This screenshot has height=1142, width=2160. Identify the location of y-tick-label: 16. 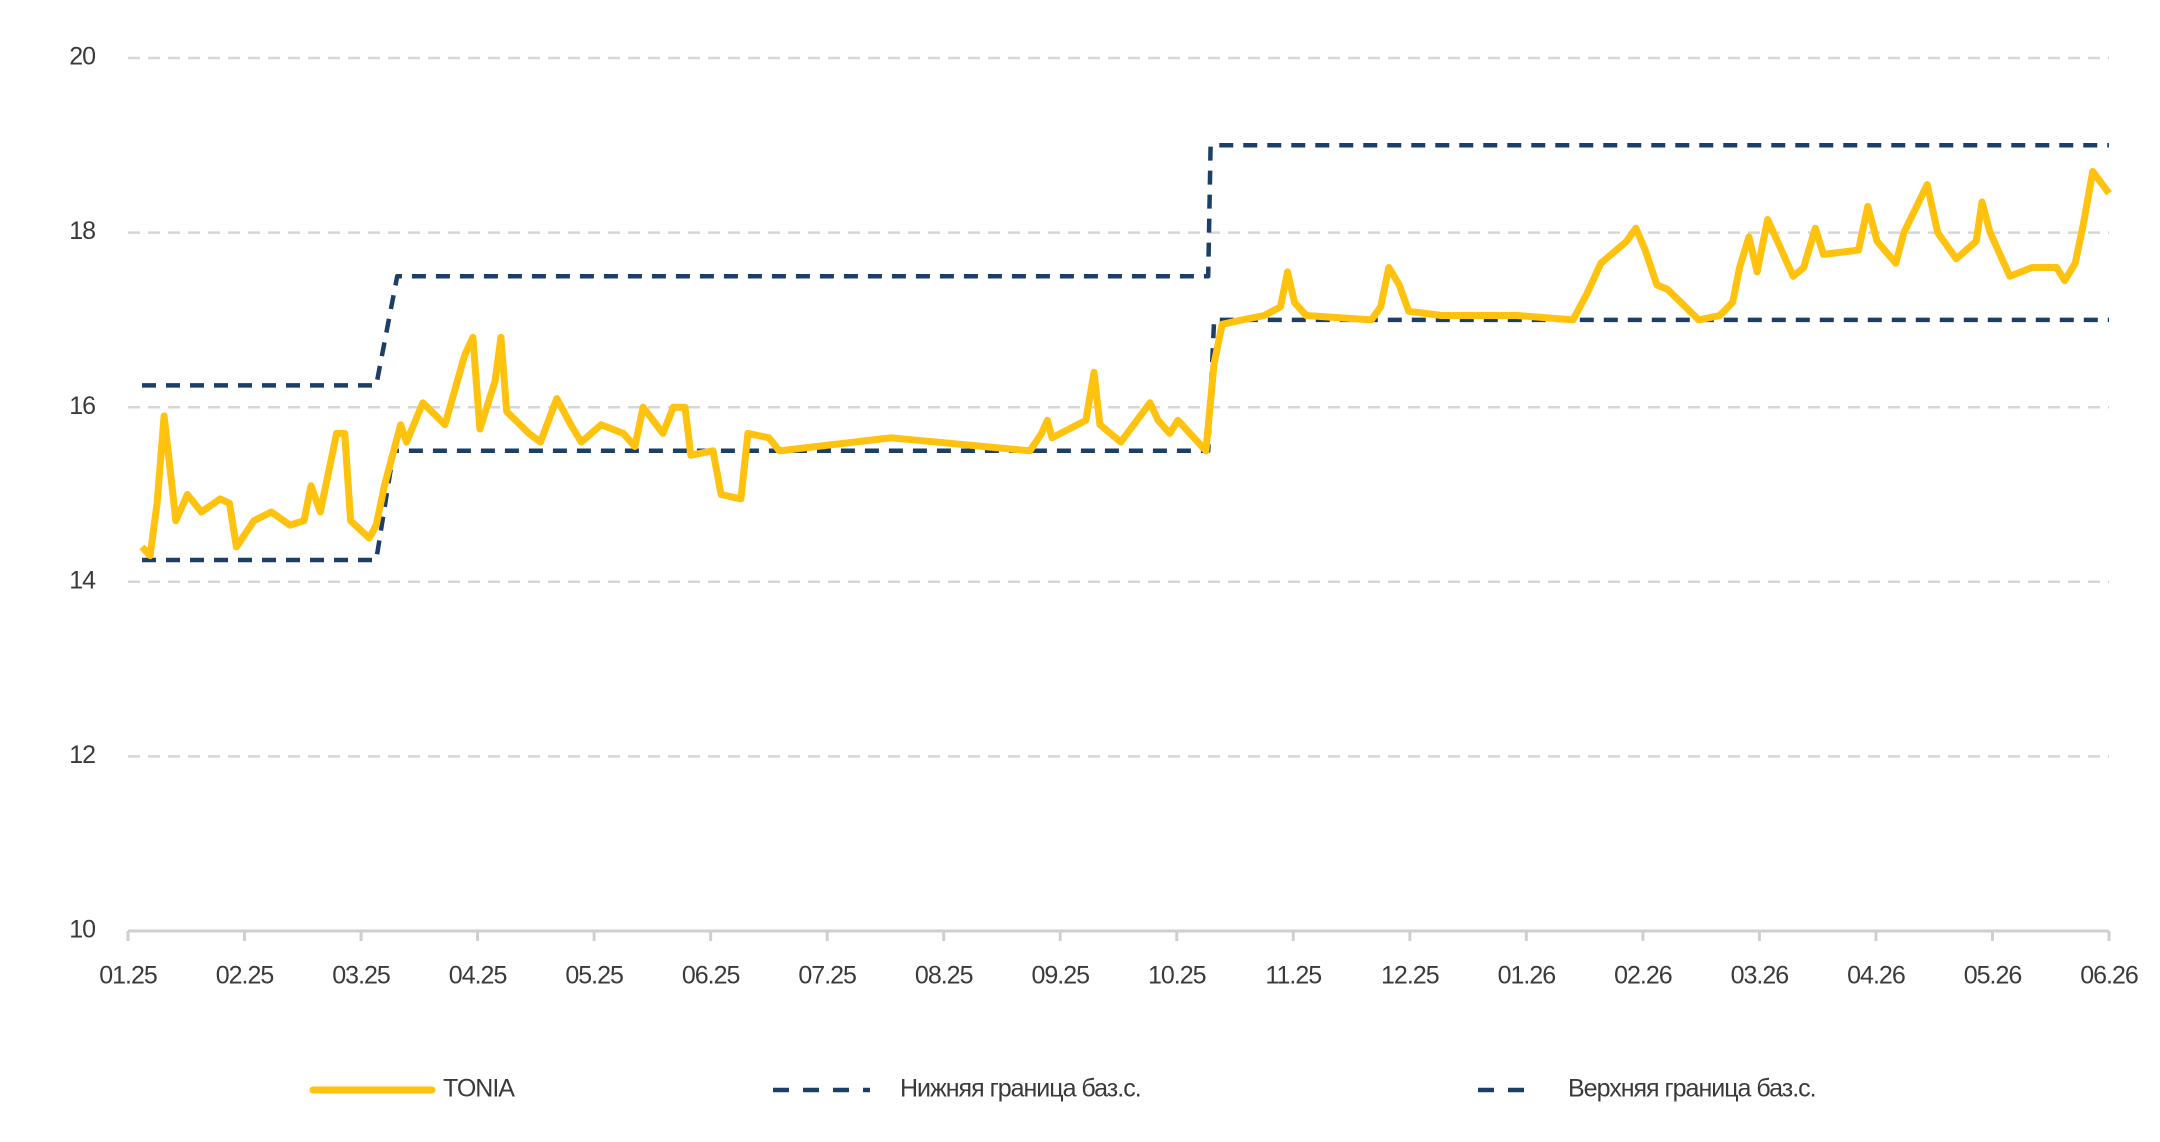
(82, 406).